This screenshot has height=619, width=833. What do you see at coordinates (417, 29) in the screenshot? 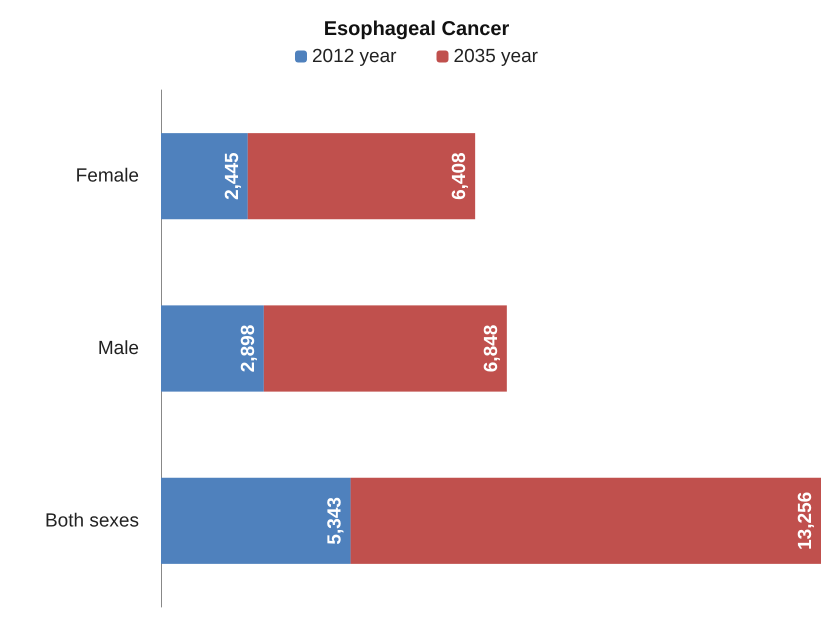
I see `chart-title: Esophageal Cancer` at bounding box center [417, 29].